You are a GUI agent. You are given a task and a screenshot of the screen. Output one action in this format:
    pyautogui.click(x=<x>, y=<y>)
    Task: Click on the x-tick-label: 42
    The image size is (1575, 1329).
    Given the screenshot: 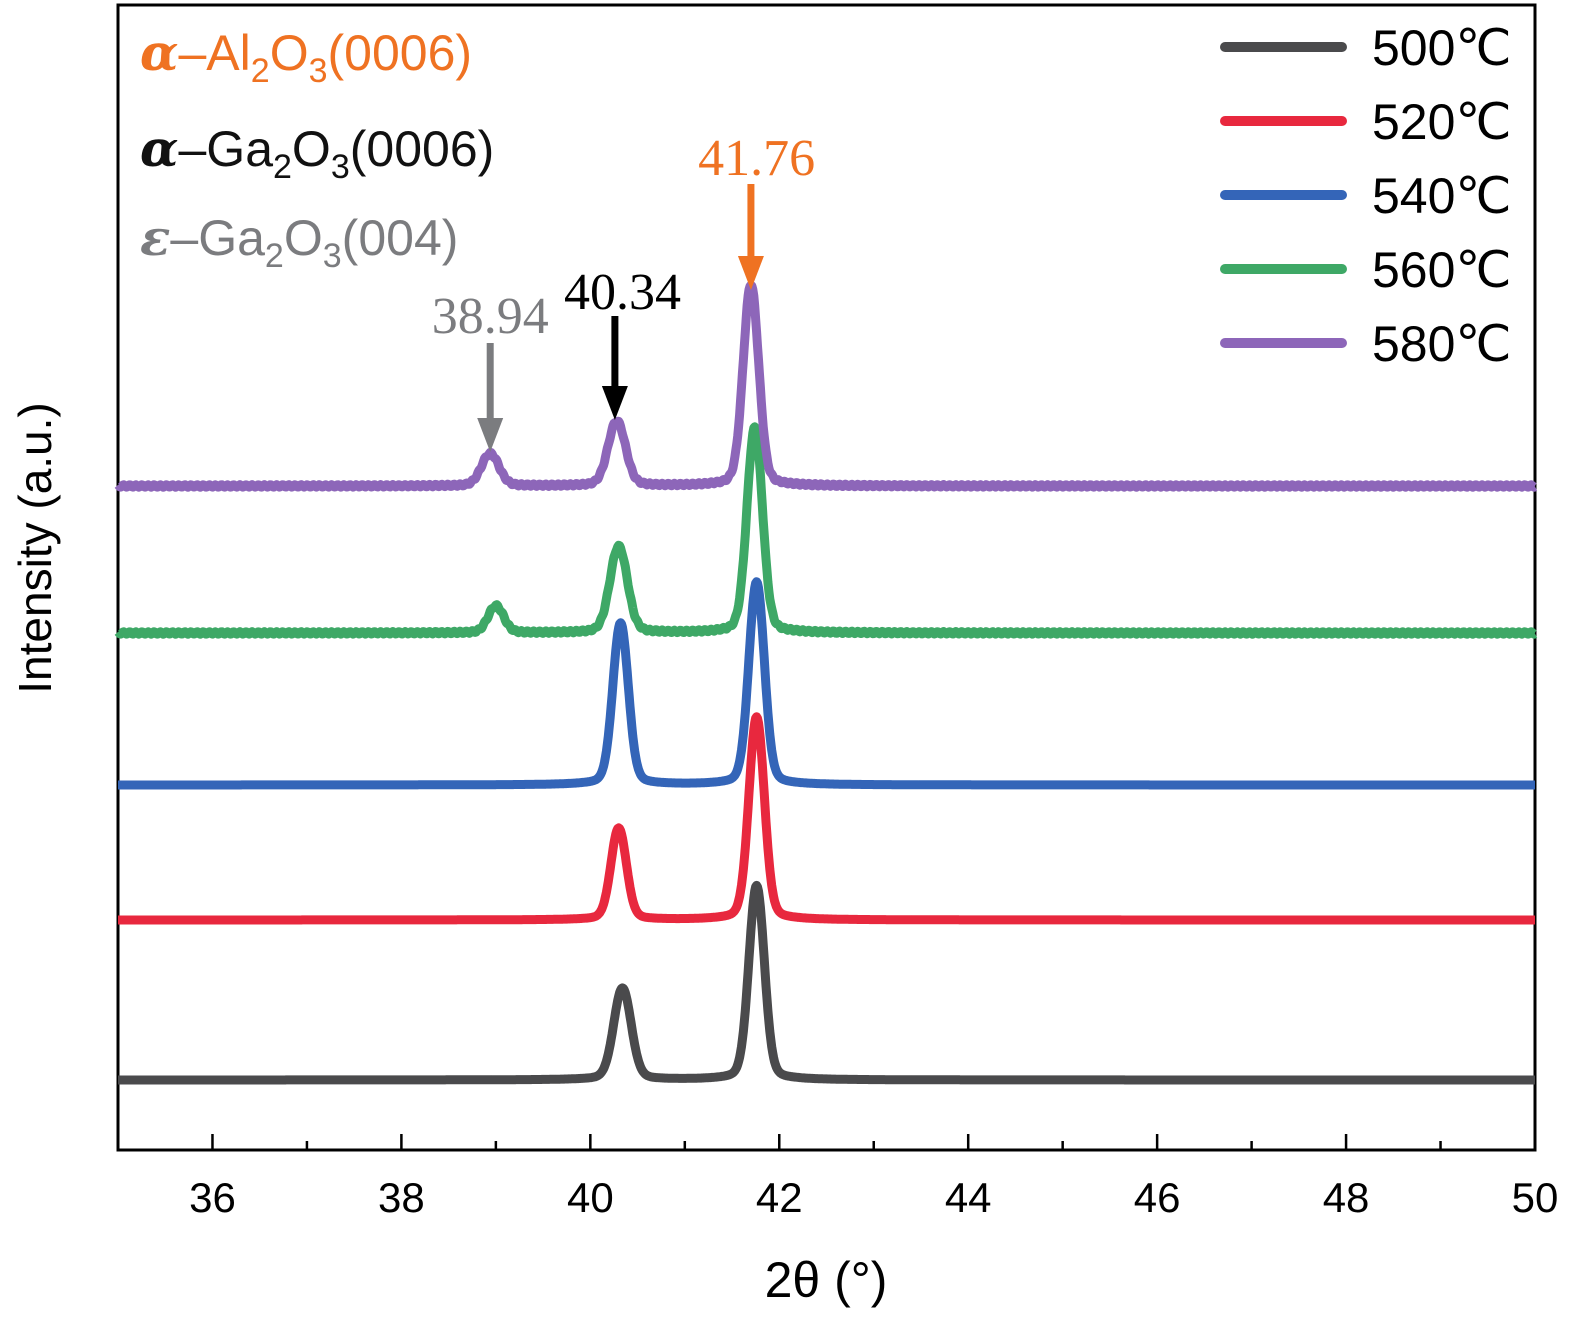 What is the action you would take?
    pyautogui.click(x=779, y=1197)
    